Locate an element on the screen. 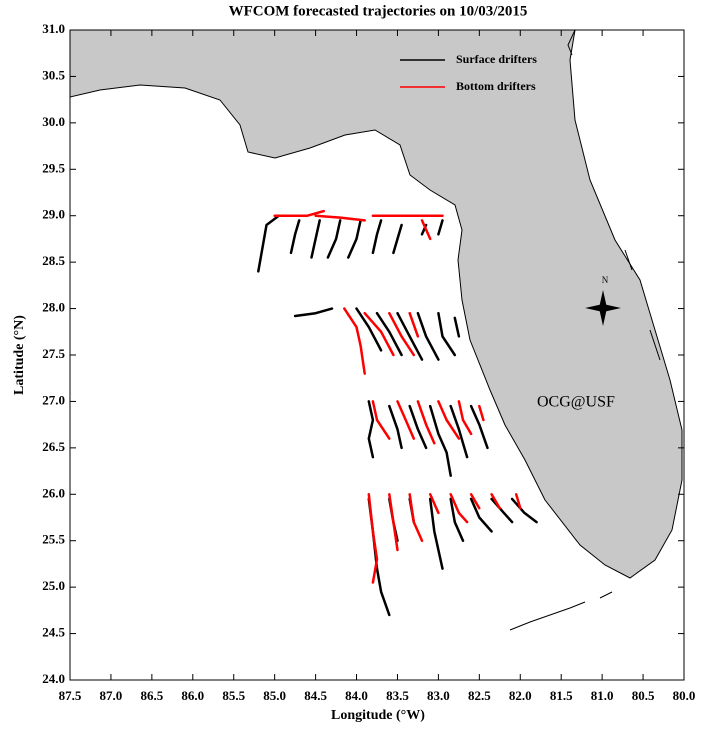 The width and height of the screenshot is (713, 756). y-tick-label: 26.0 is located at coordinates (53, 492).